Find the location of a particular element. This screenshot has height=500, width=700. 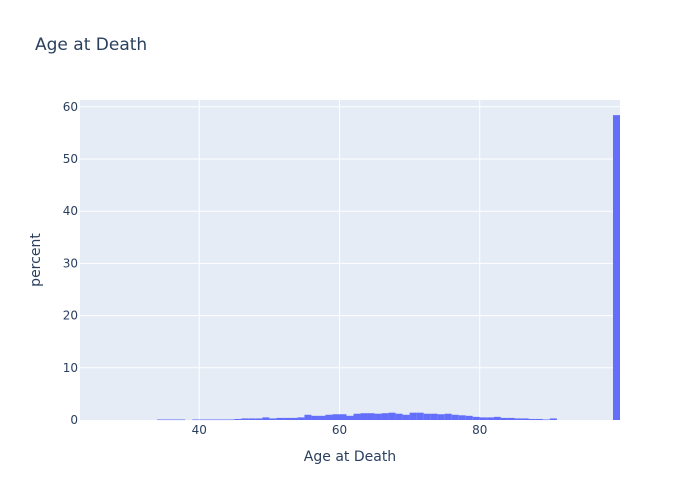

x-tick-label: 80 is located at coordinates (479, 430).